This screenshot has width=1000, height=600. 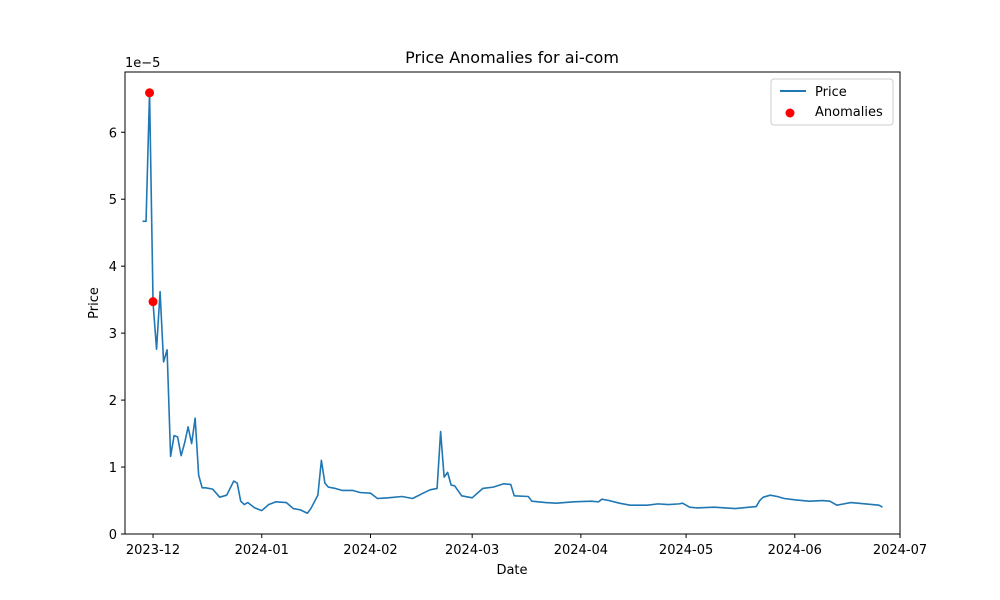 I want to click on chart-title: Price Anomalies for ai-com, so click(x=512, y=57).